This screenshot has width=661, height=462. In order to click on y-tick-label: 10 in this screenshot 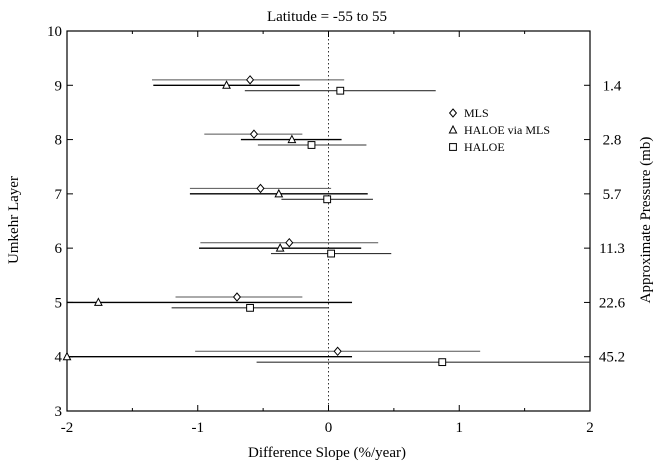, I will do `click(54, 32)`.